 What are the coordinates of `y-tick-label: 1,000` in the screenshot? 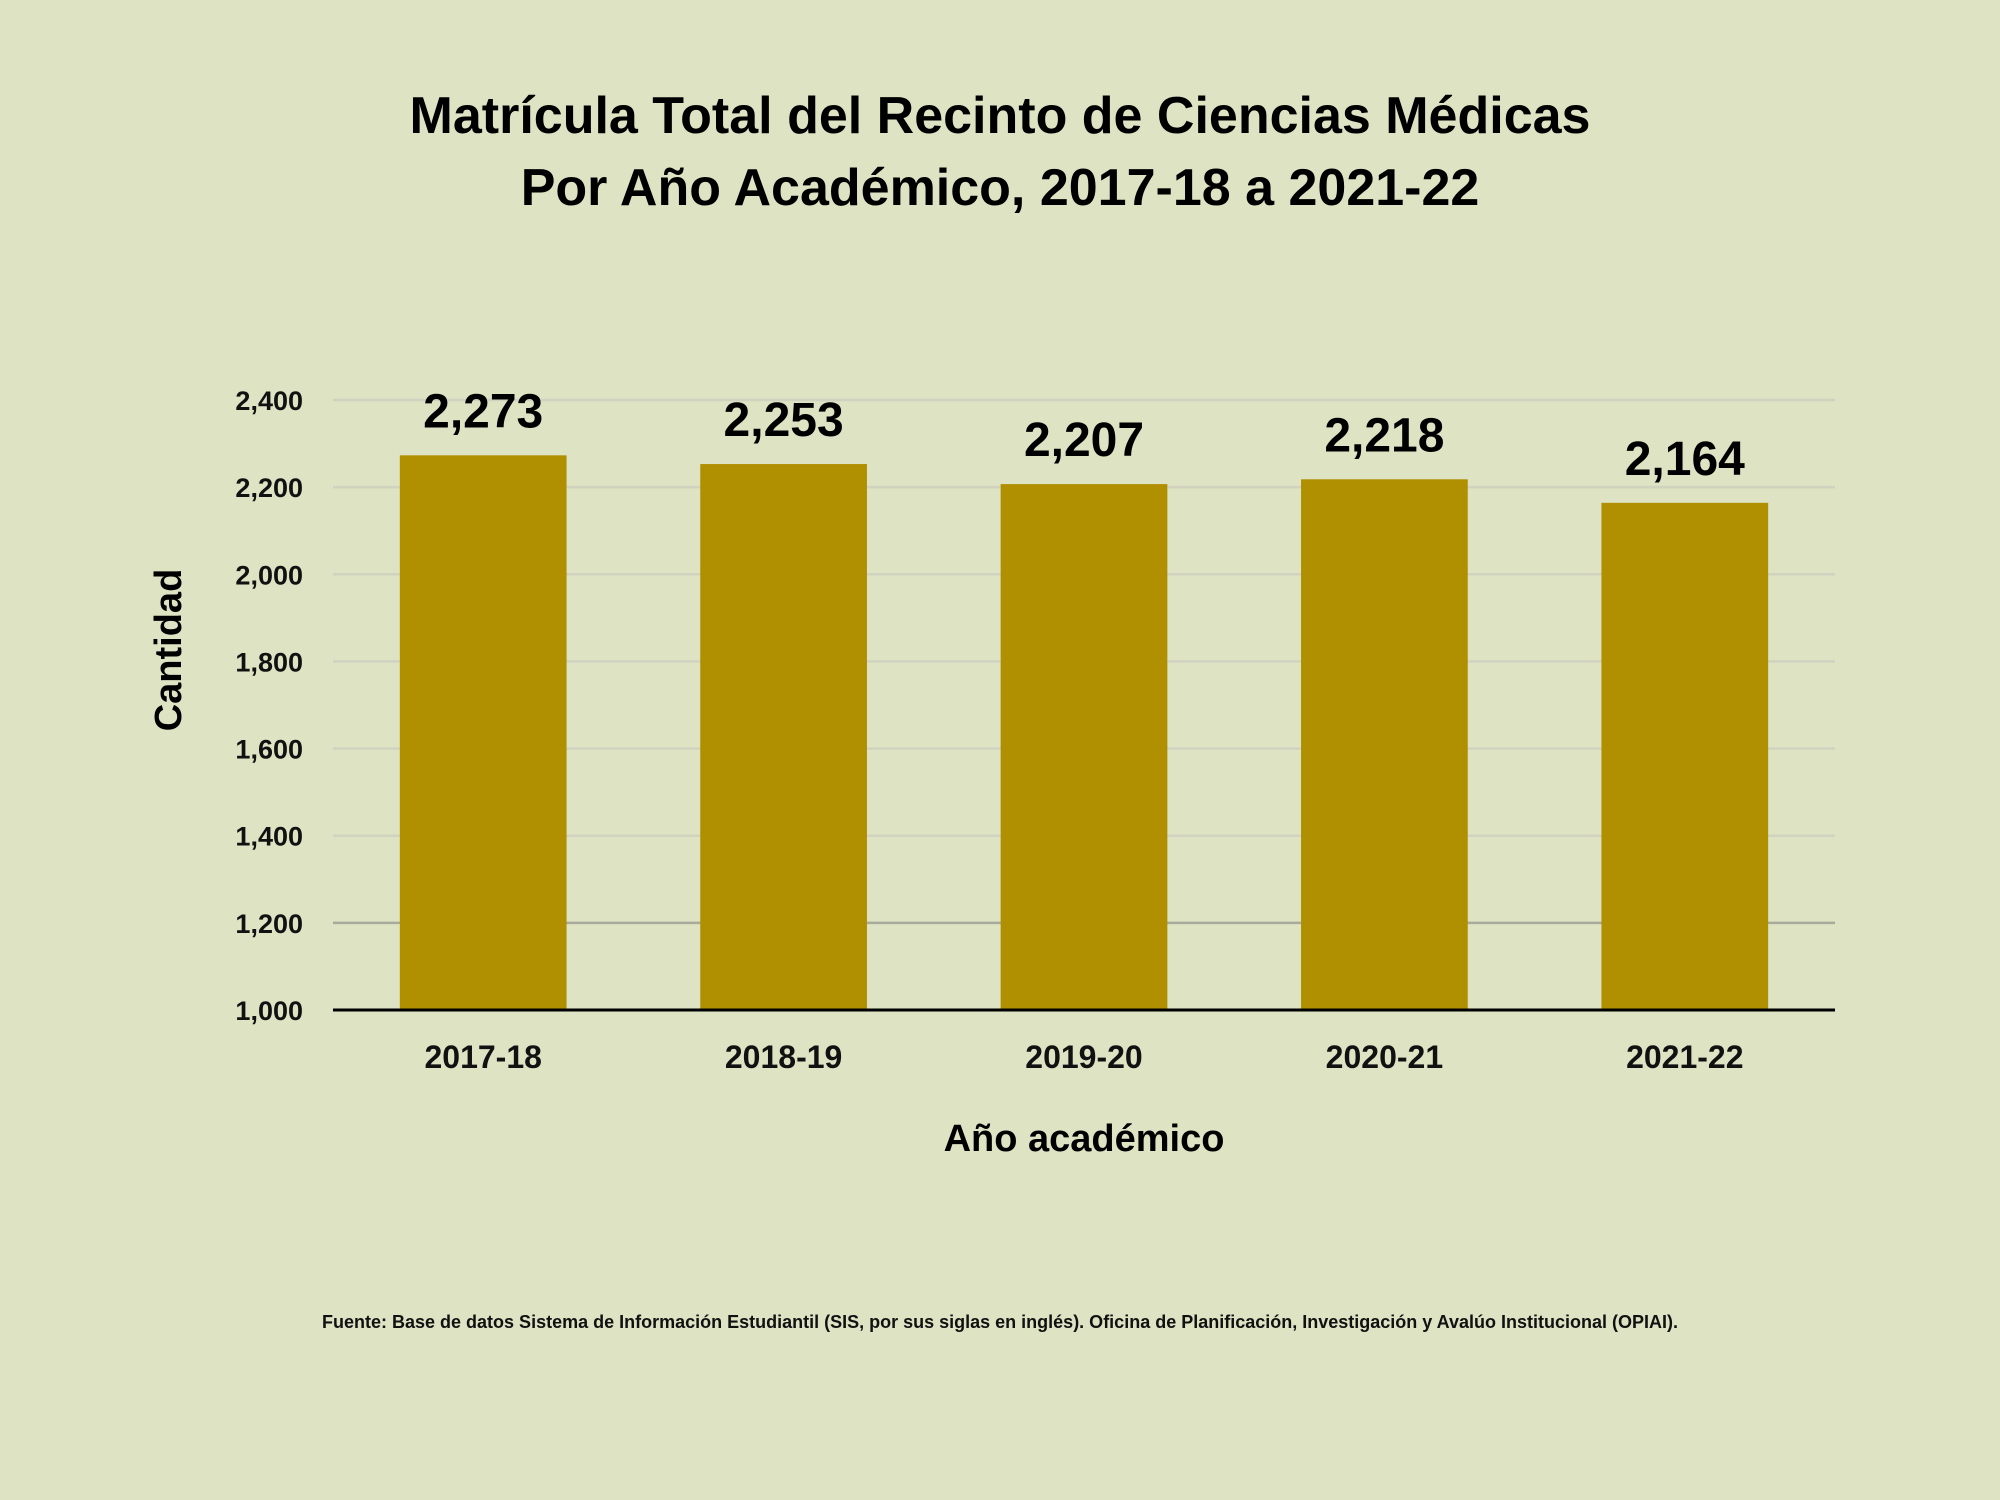 It's located at (269, 1011).